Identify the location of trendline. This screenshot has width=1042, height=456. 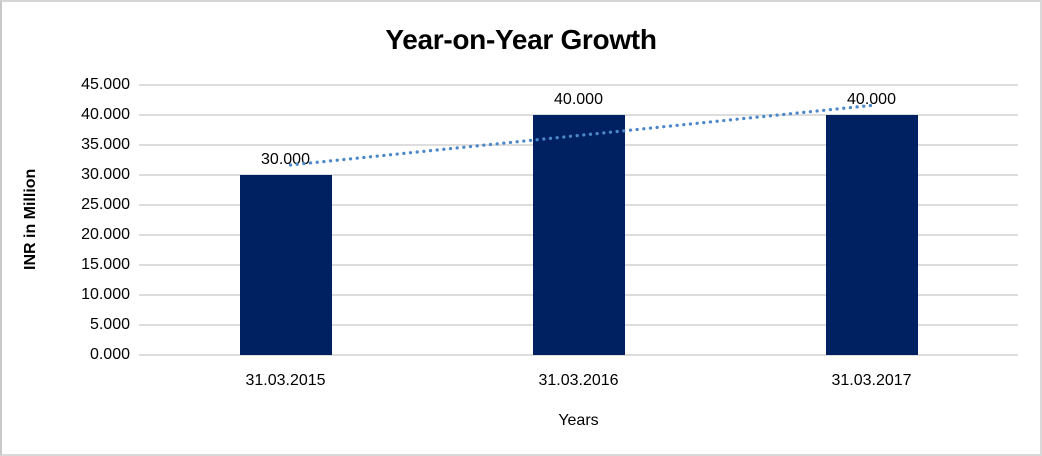
(583, 135).